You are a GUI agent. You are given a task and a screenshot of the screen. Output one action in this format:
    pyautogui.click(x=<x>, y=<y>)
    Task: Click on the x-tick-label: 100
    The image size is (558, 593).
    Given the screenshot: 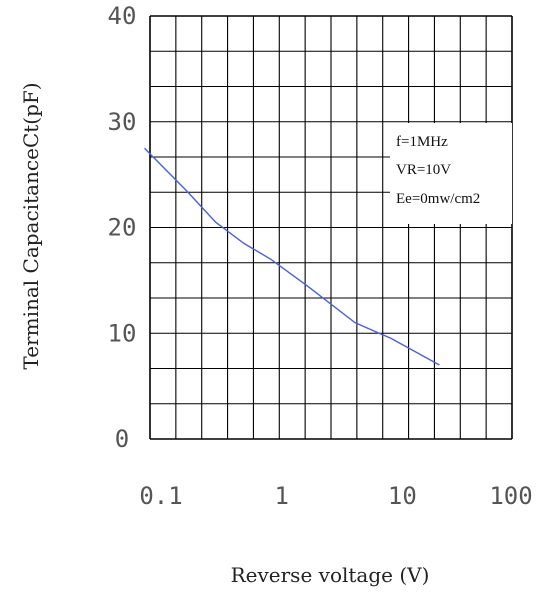 What is the action you would take?
    pyautogui.click(x=510, y=496)
    